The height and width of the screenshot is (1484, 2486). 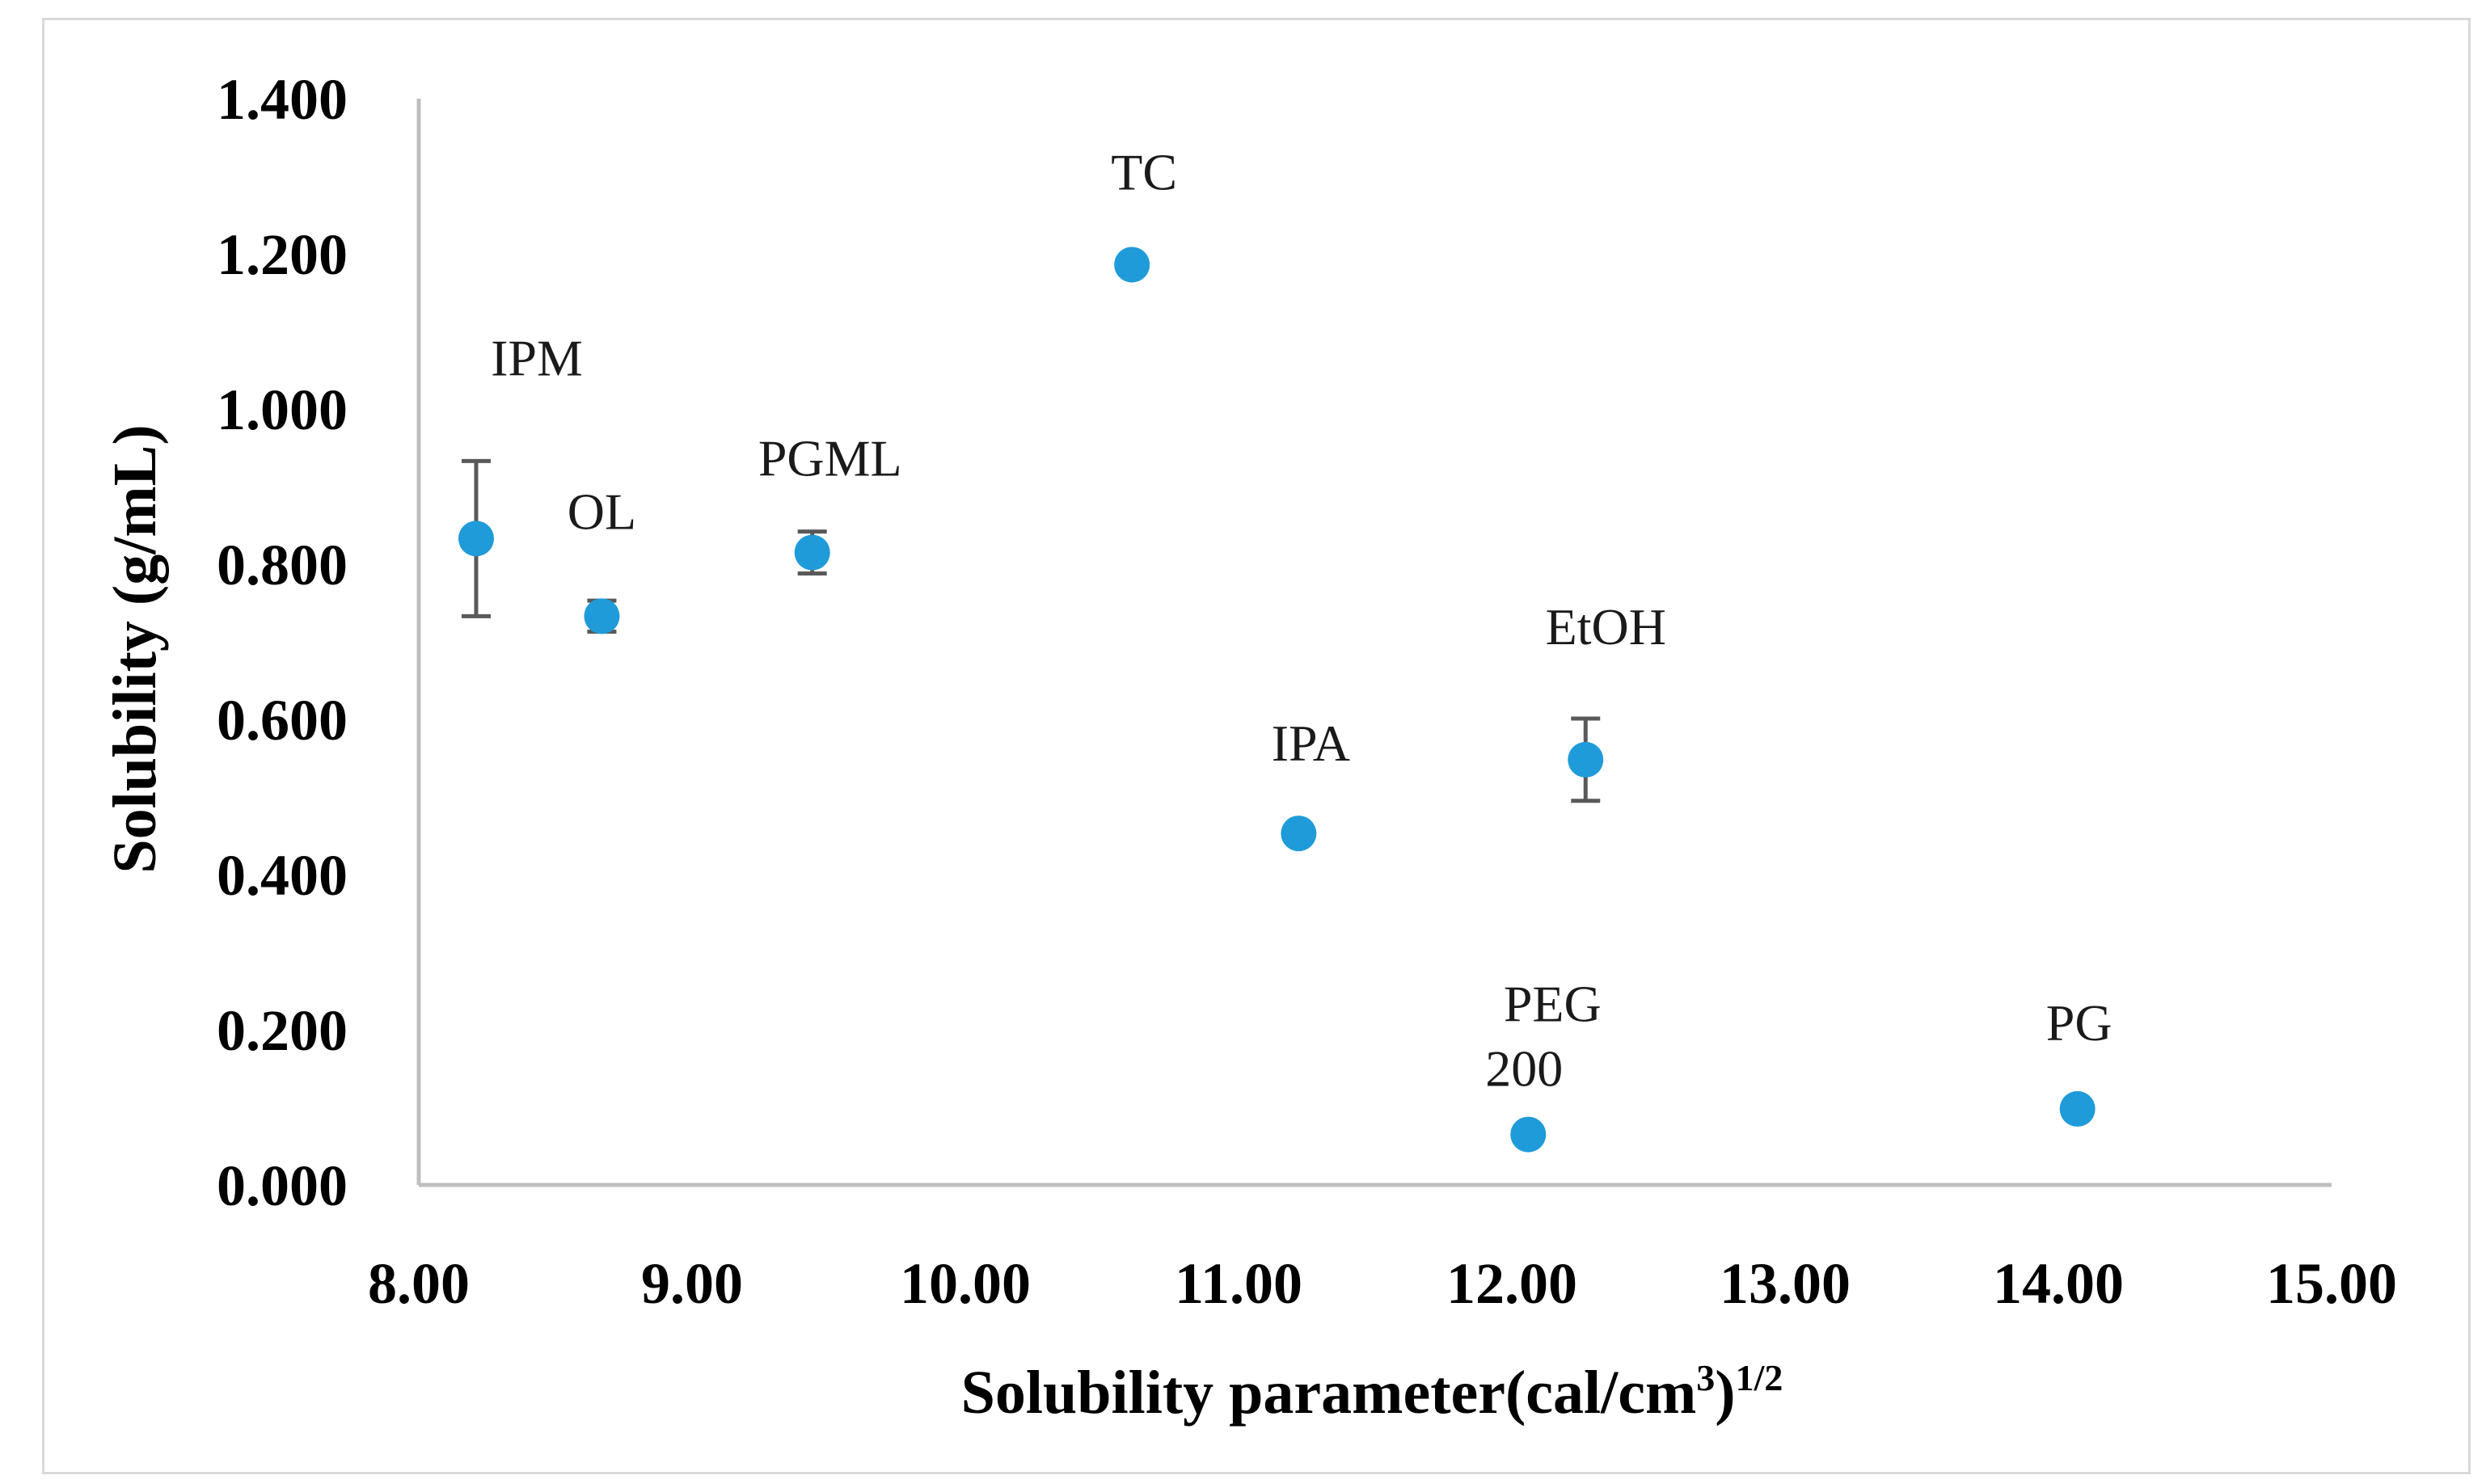 I want to click on x-tick-label: 15.00, so click(x=2331, y=1283).